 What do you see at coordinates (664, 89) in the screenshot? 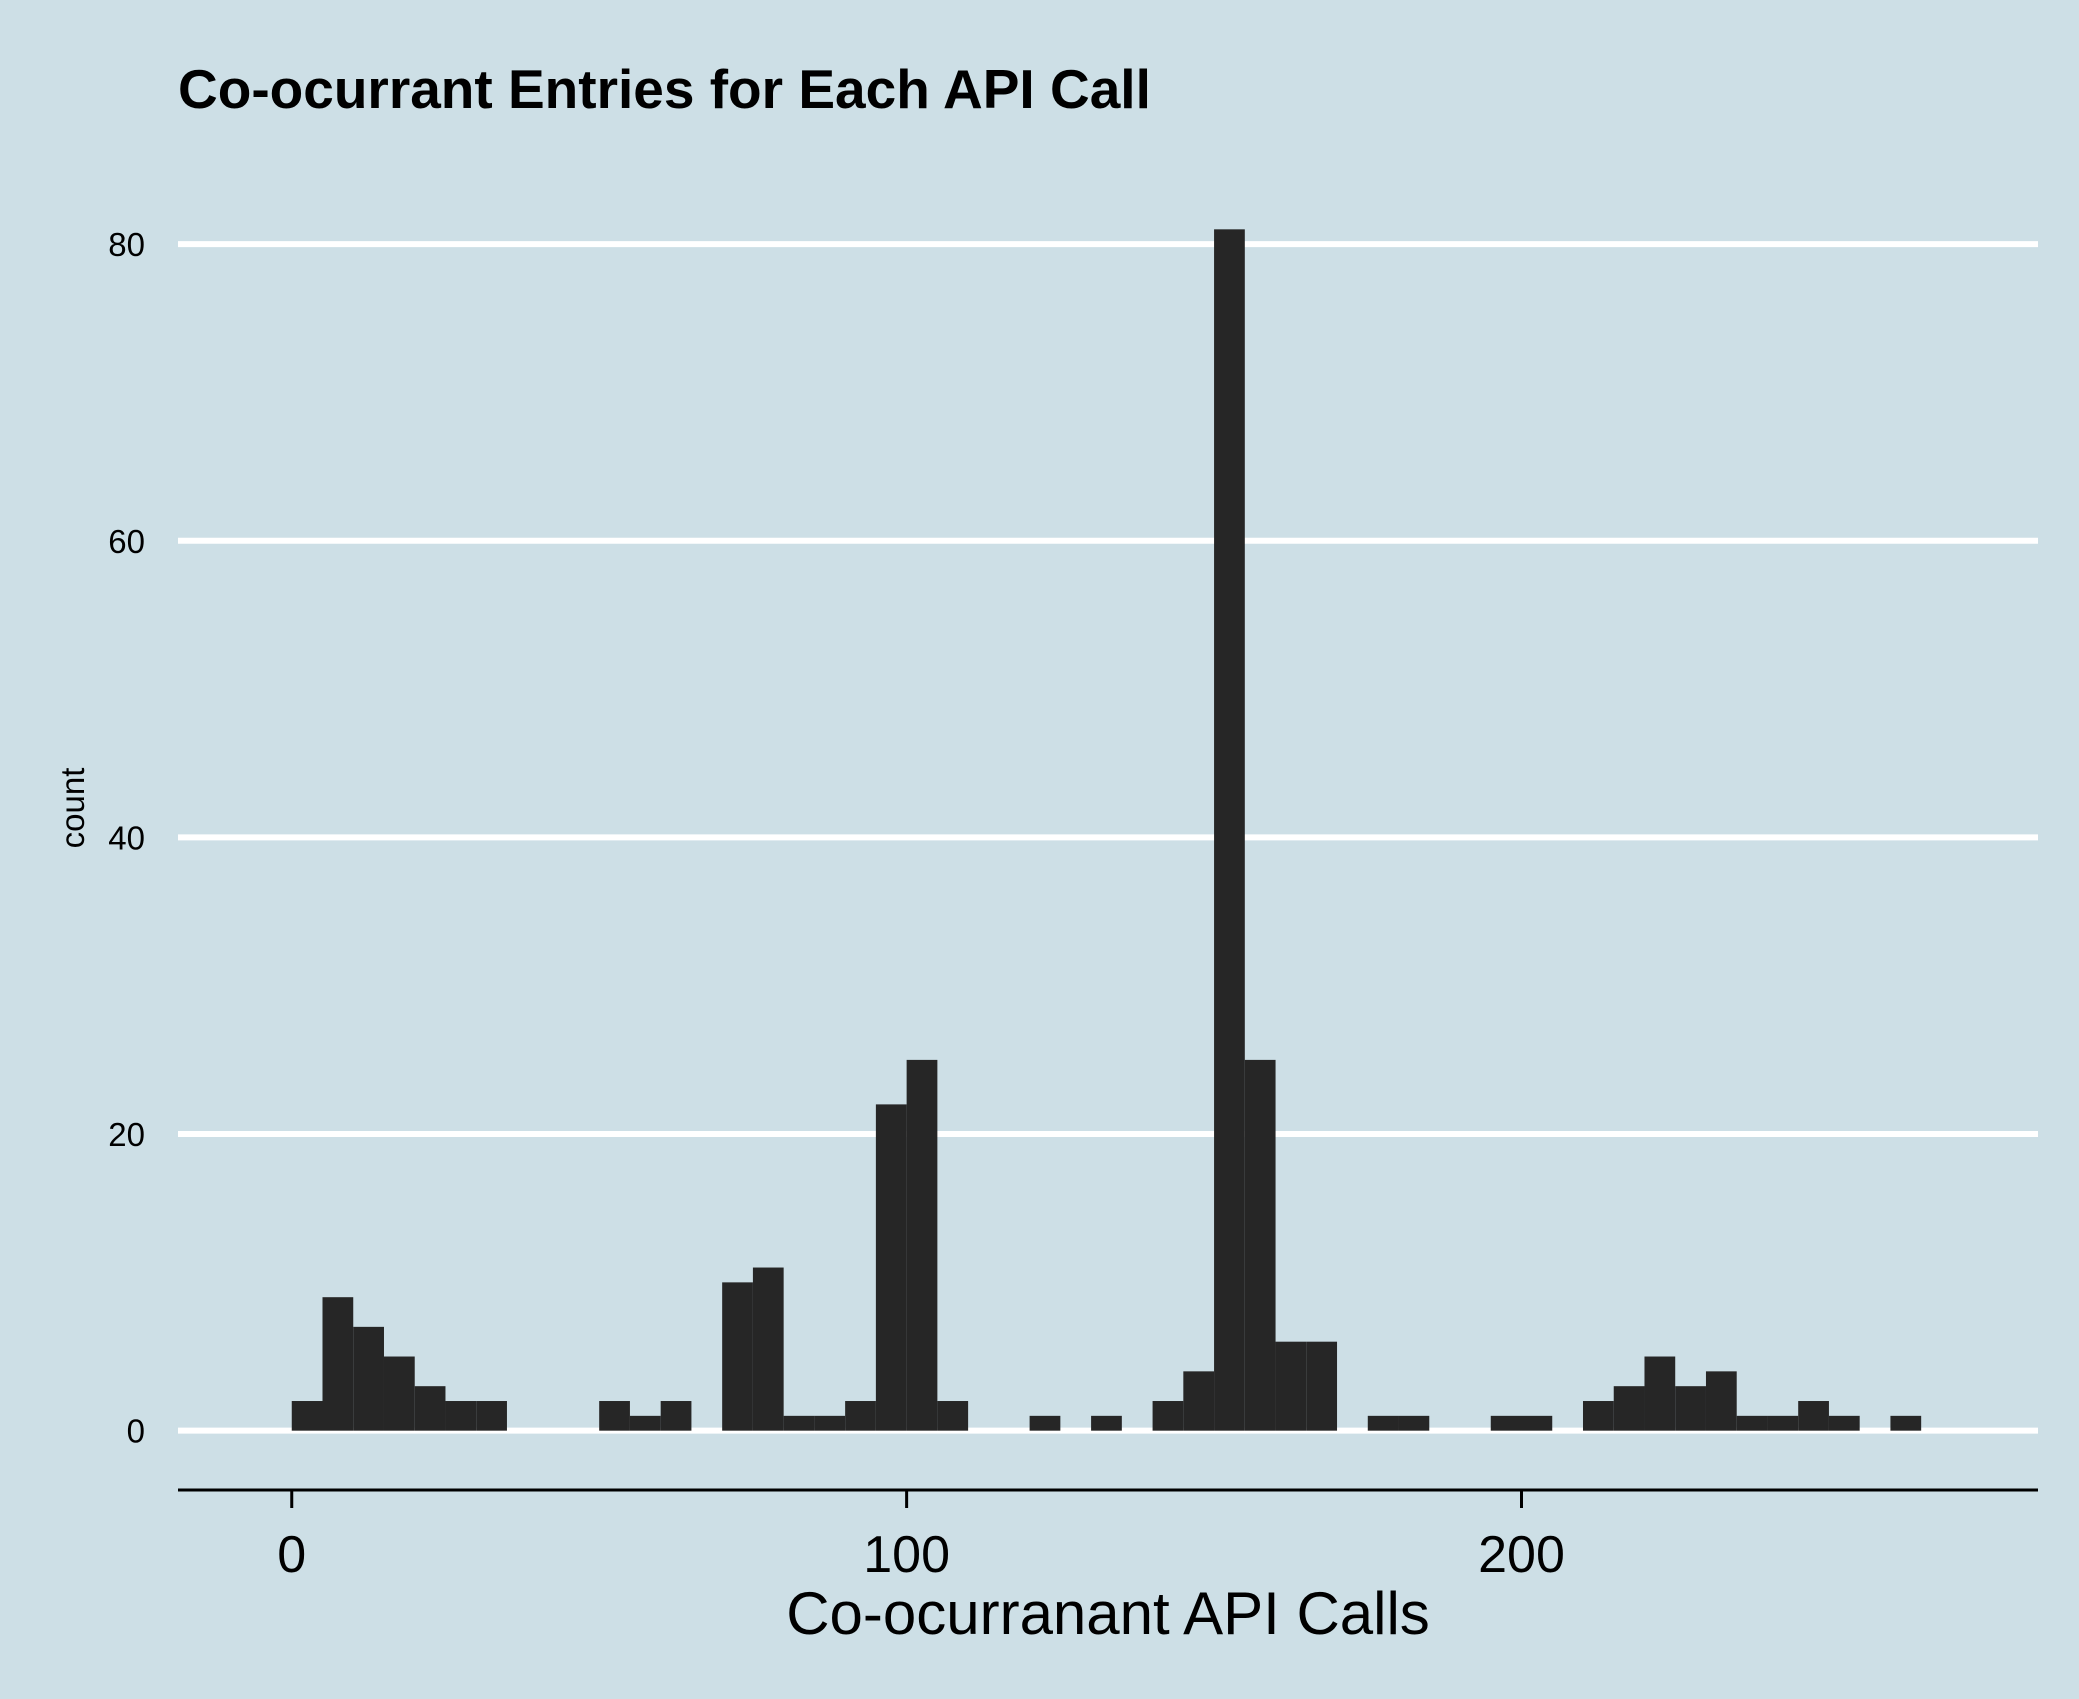
I see `chart-title: Co-ocurrant Entries for Each API Call` at bounding box center [664, 89].